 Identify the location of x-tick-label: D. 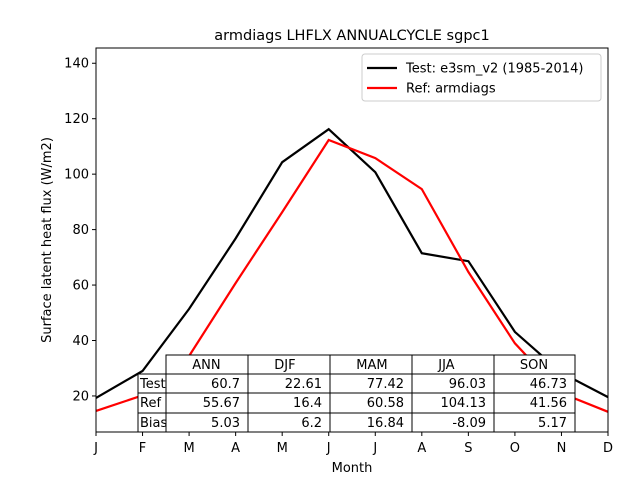
(608, 448).